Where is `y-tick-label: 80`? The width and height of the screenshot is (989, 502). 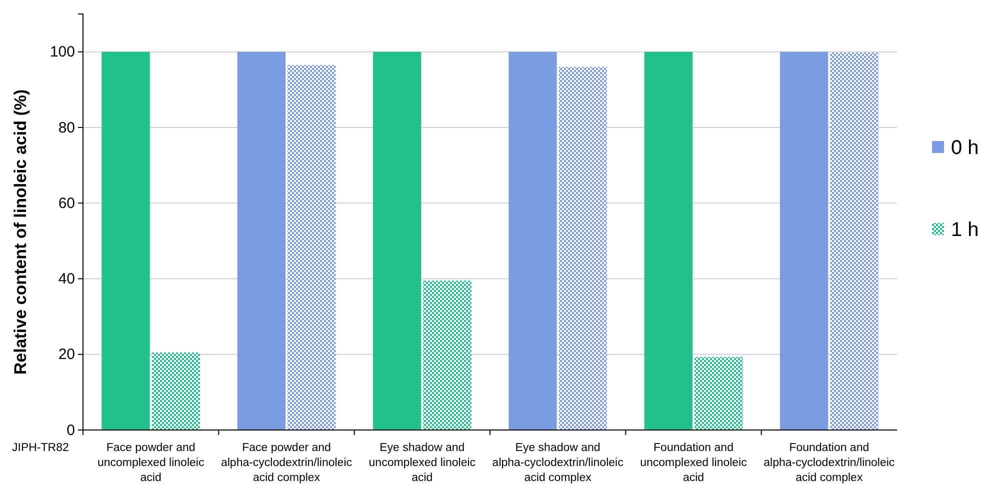 y-tick-label: 80 is located at coordinates (66, 127).